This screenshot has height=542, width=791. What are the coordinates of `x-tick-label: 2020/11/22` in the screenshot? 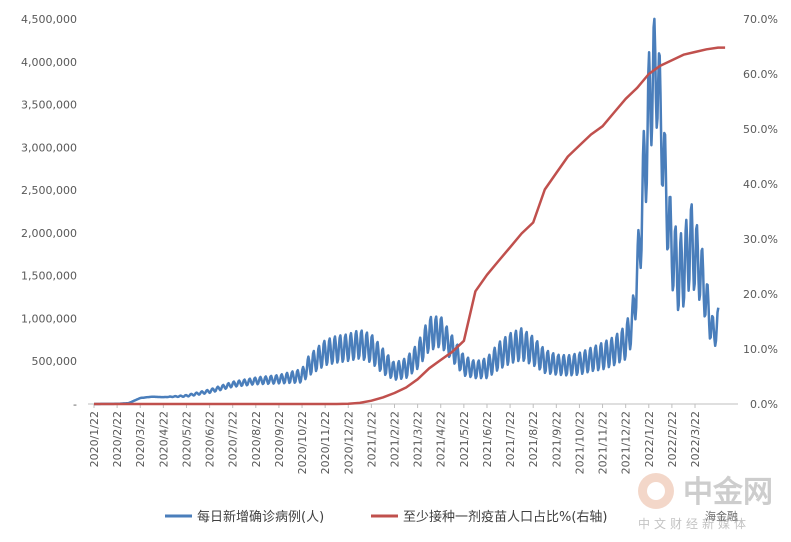 It's located at (325, 442).